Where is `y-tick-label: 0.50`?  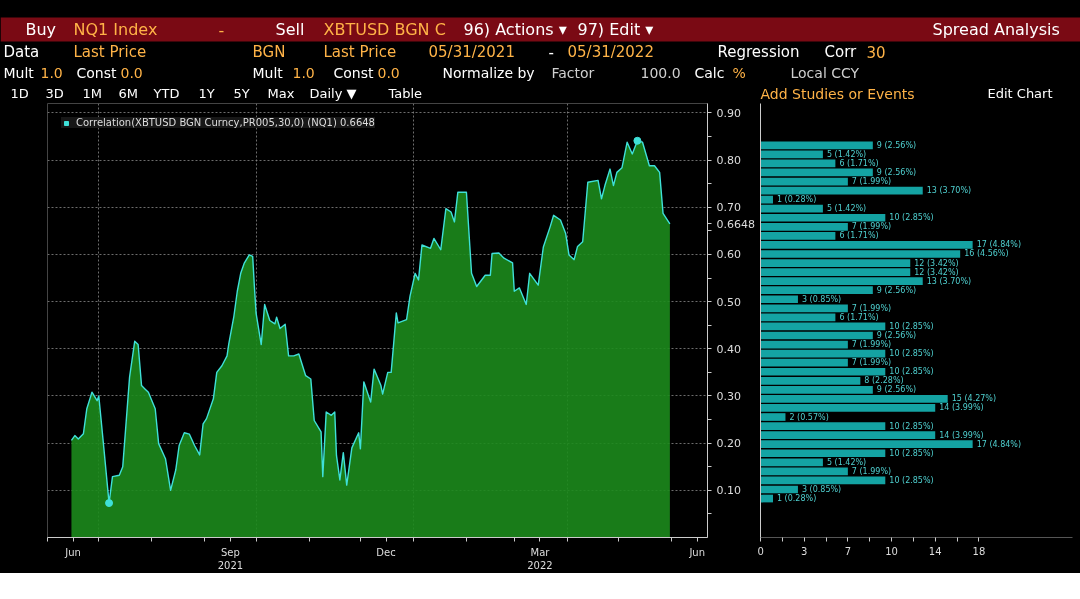 y-tick-label: 0.50 is located at coordinates (728, 302).